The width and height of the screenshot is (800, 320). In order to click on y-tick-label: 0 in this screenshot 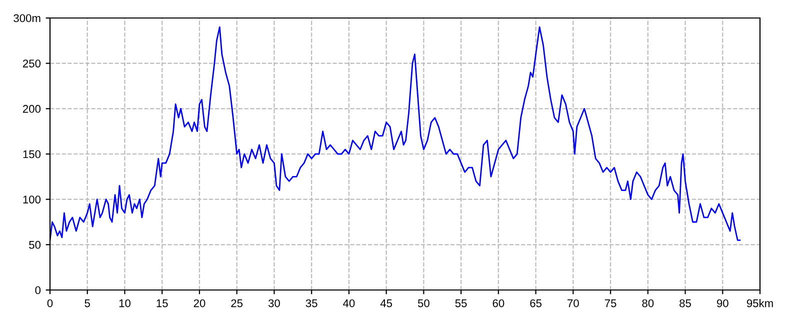, I will do `click(38, 290)`.